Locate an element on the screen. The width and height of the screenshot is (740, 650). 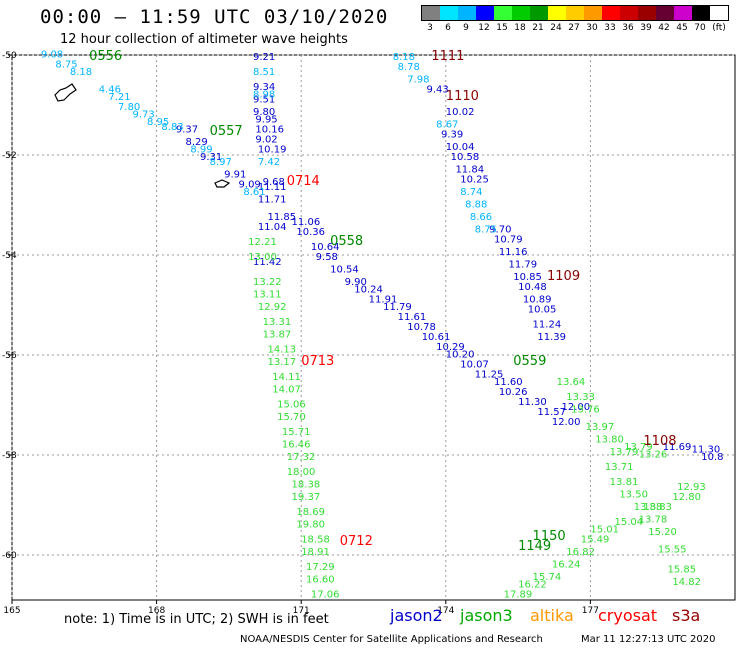
swh-value: 13.11 is located at coordinates (267, 295).